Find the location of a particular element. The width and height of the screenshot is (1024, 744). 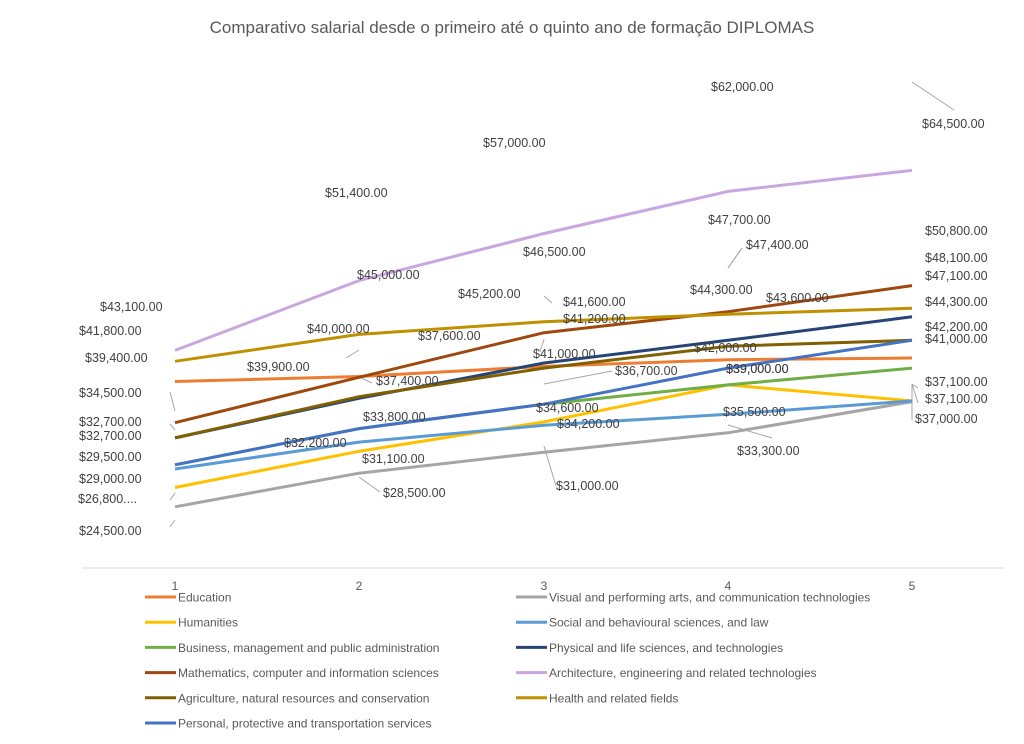

data-label-architecture-engineering-and-related-technologies-3: $57,000.00 is located at coordinates (514, 143).